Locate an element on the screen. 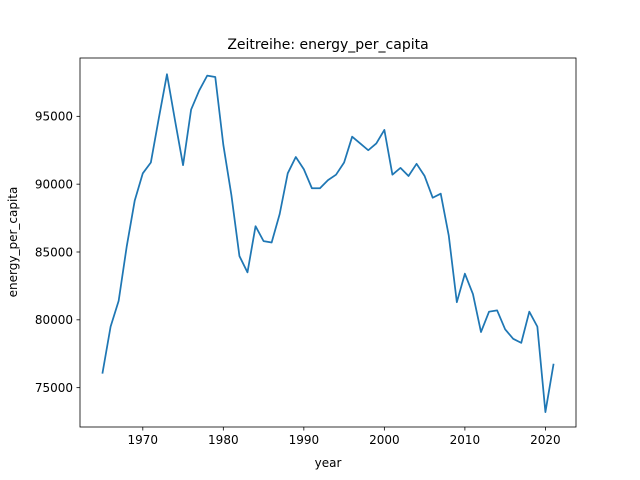  x-tick-label: 1990 is located at coordinates (304, 440).